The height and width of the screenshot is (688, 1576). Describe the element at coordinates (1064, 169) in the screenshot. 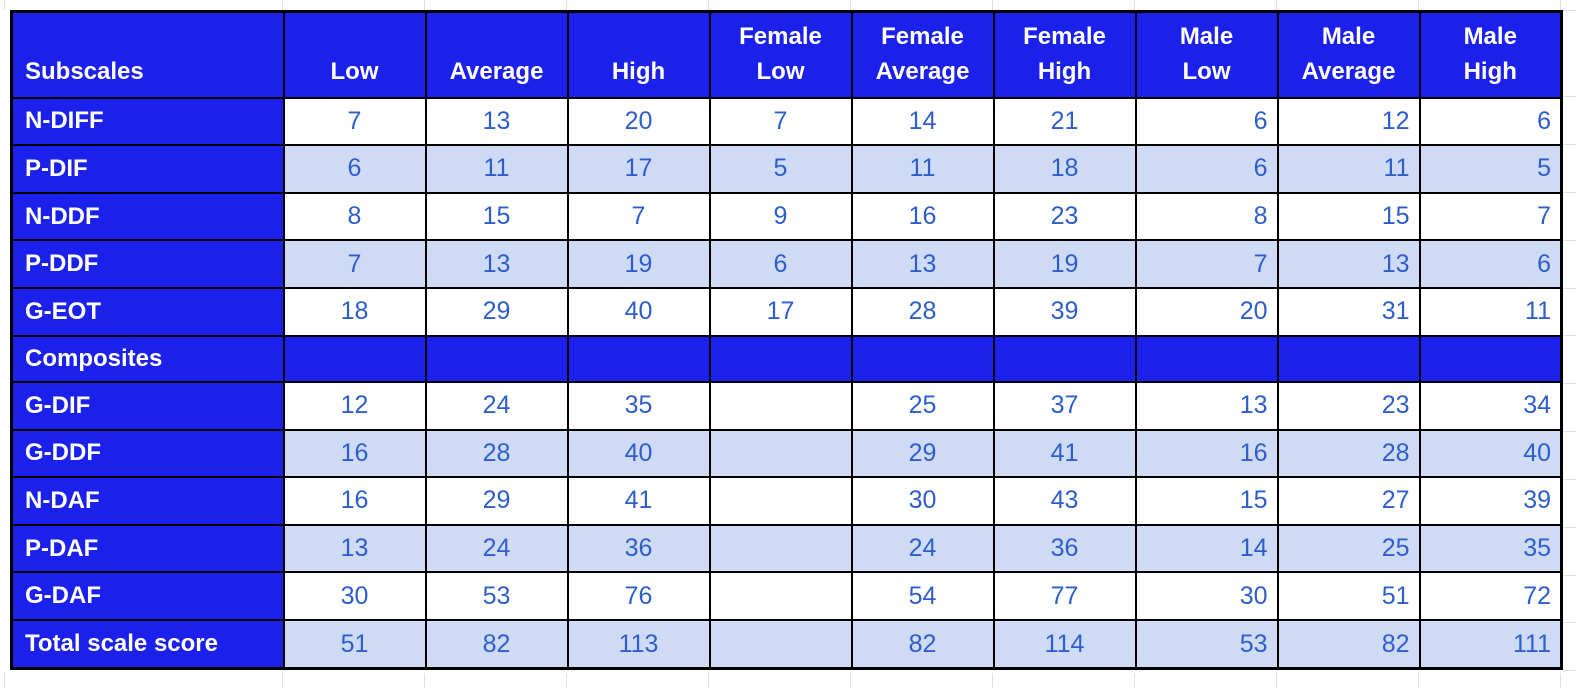

I see `value-cell: 18` at that location.